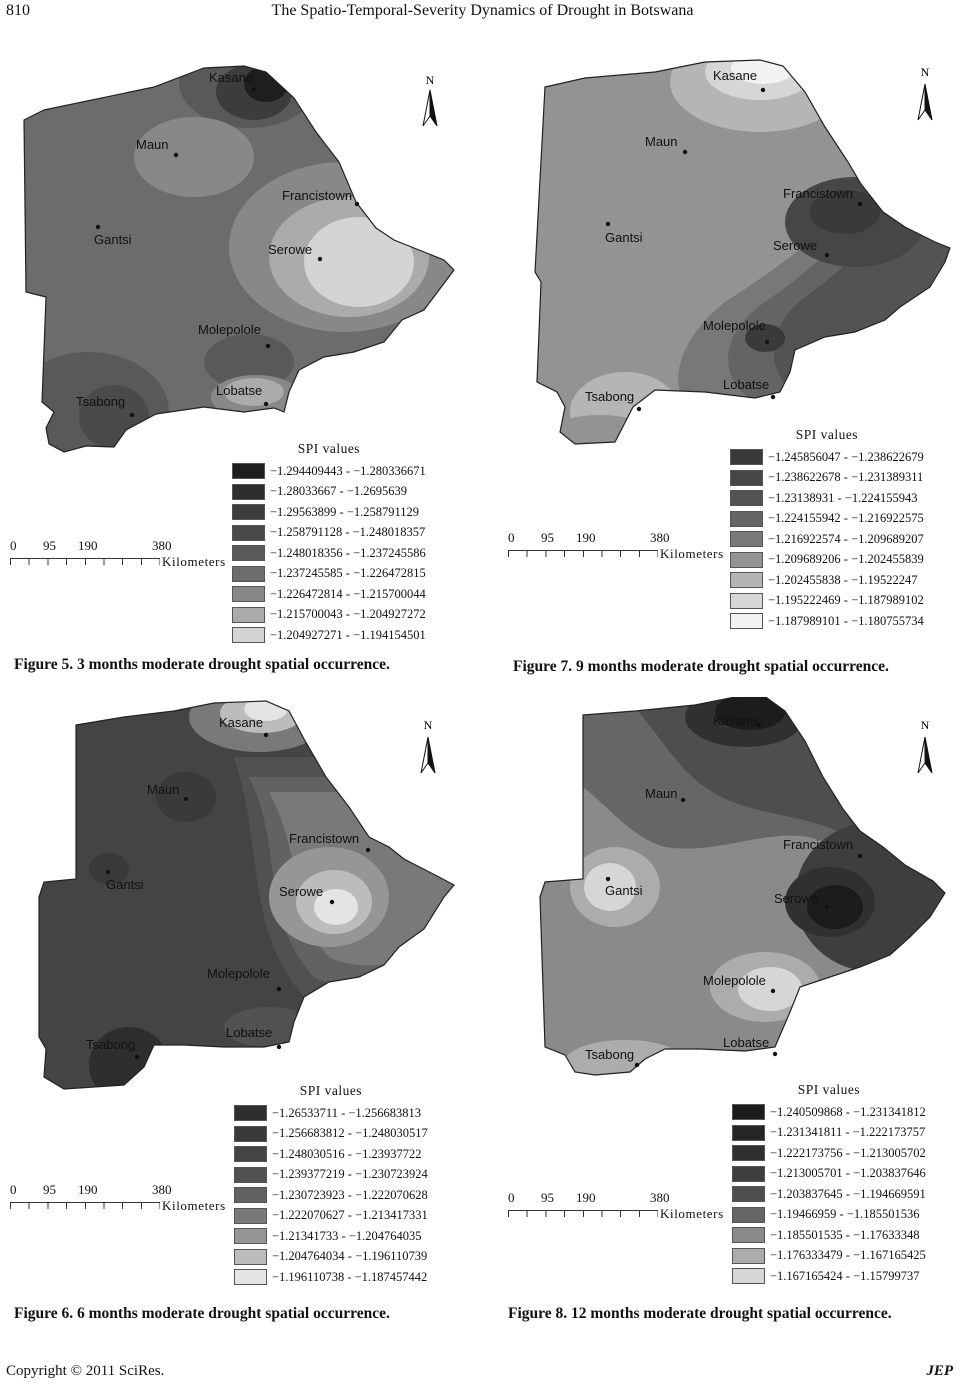  Describe the element at coordinates (845, 1275) in the screenshot. I see `legend-label: −1.167165424 - −1.15799737` at that location.